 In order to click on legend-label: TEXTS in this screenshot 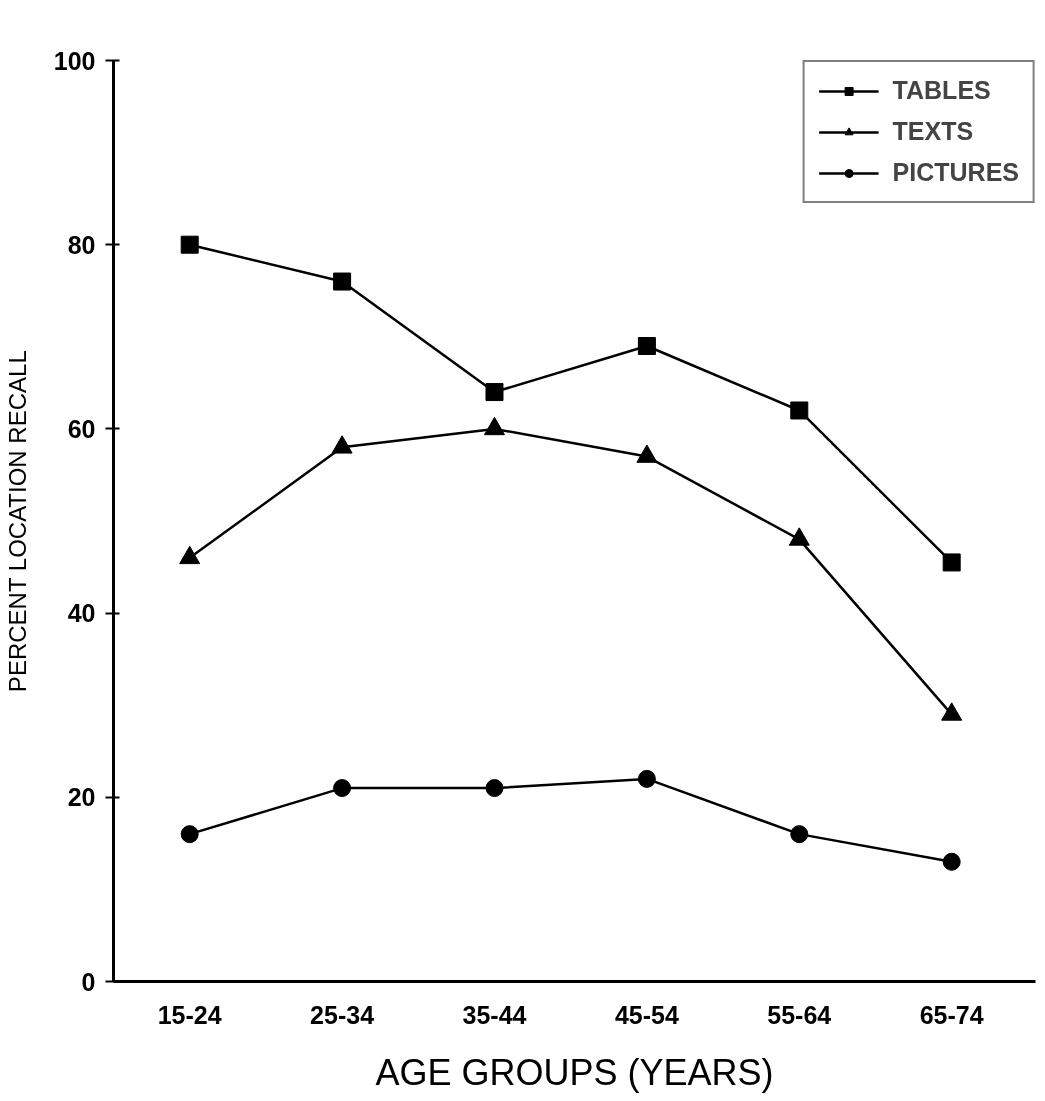, I will do `click(933, 131)`.